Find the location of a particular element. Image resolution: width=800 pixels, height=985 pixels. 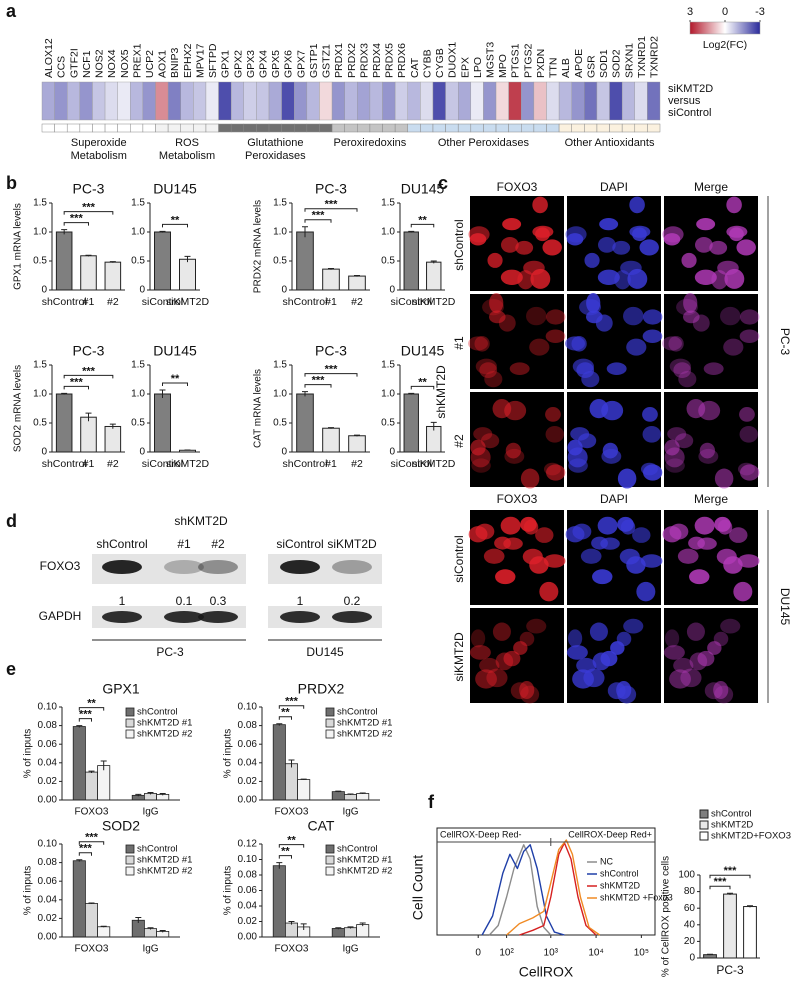

y-axis-label: % of inputs is located at coordinates (228, 753).